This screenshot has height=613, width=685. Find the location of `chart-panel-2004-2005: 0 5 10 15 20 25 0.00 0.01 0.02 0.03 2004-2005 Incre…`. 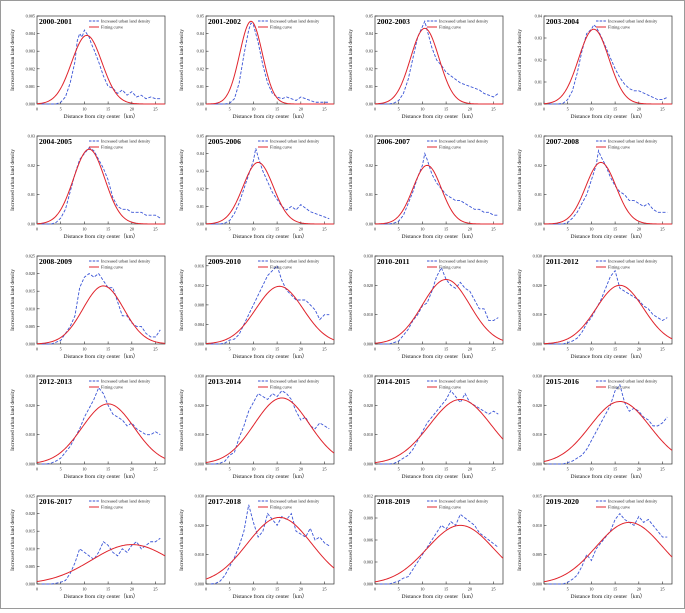

chart-panel-2004-2005: 0 5 10 15 20 25 0.00 0.01 0.02 0.03 2004-2005 Incre… is located at coordinates (88, 187).